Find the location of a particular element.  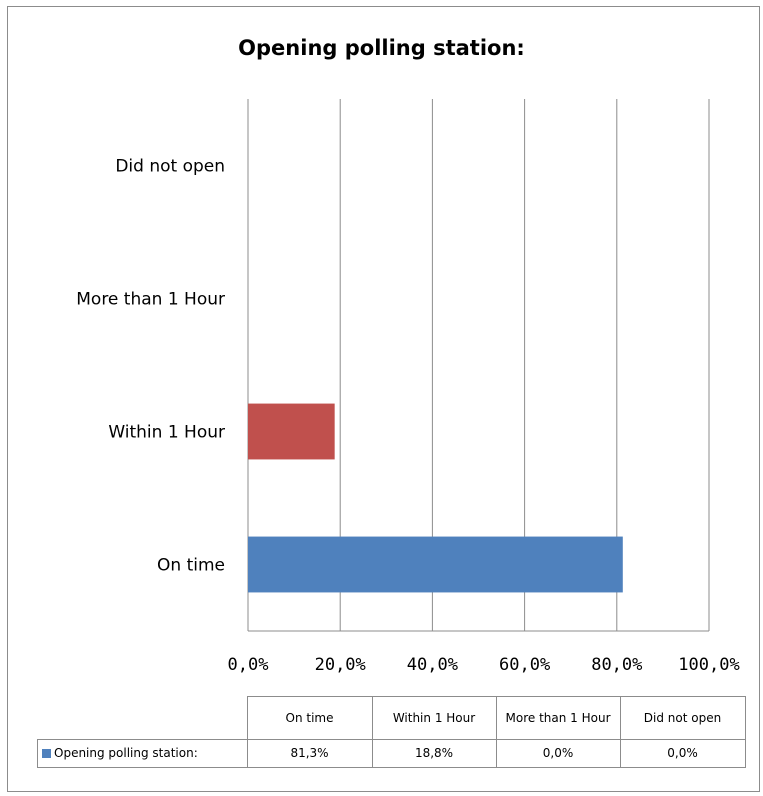

data-table-series-label: Opening polling station: is located at coordinates (126, 753).